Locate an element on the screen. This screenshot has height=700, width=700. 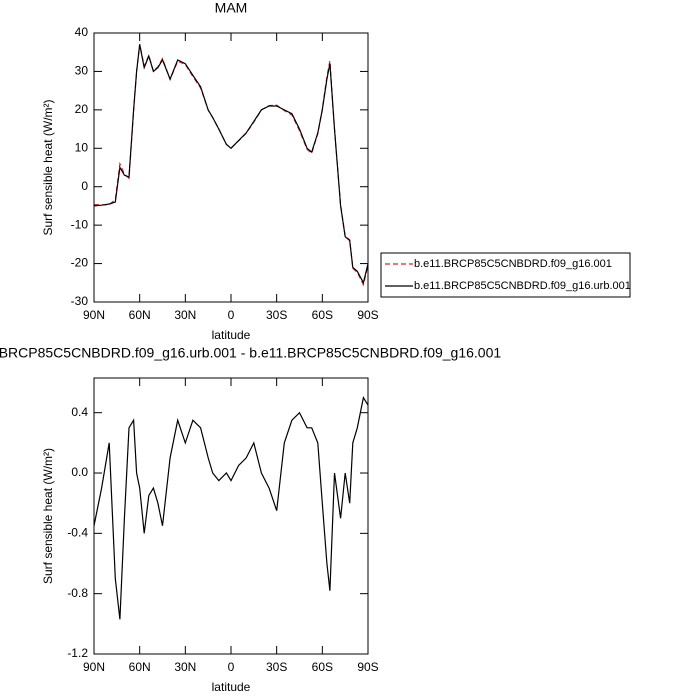
y-tick-label: -10 is located at coordinates (80, 224).